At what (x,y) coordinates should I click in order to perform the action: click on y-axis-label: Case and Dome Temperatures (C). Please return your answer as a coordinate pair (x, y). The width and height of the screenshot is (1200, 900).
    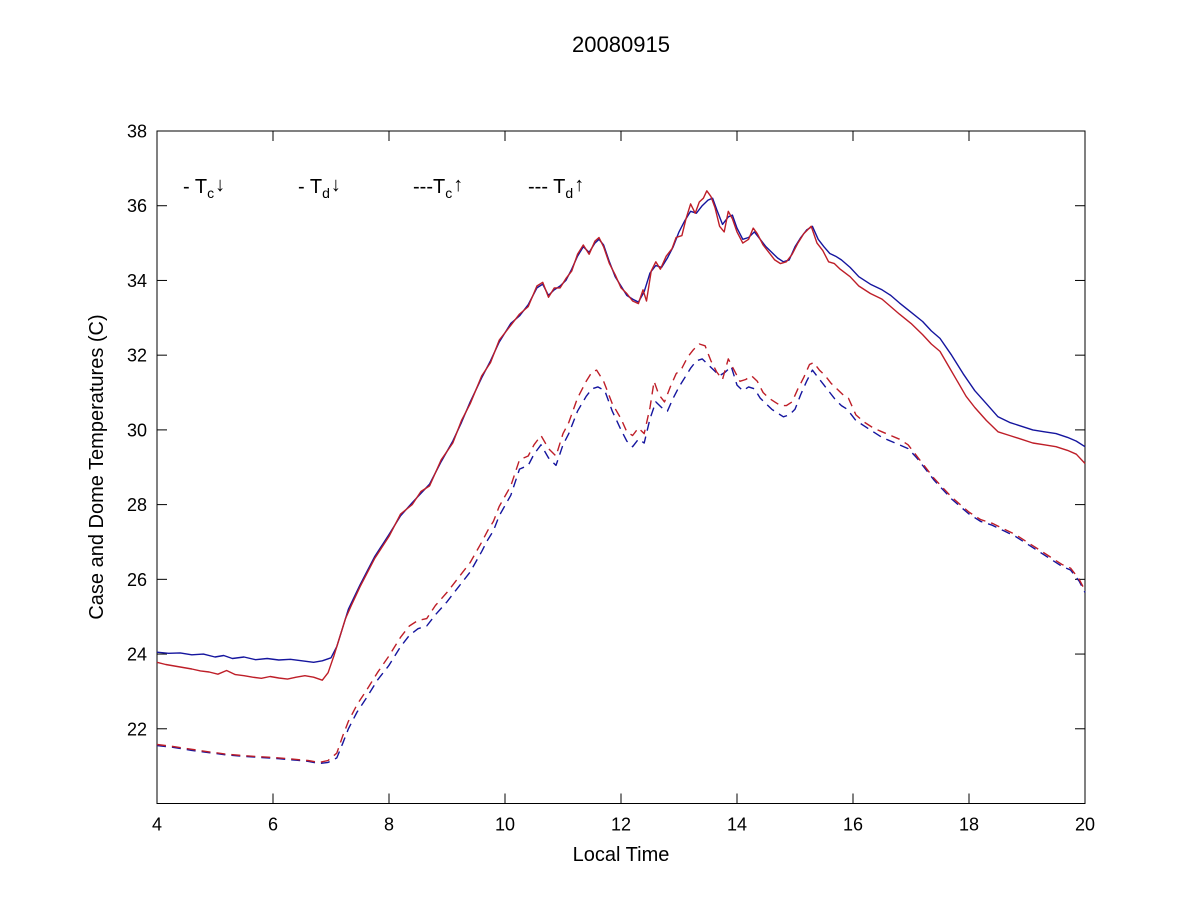
    Looking at the image, I should click on (97, 466).